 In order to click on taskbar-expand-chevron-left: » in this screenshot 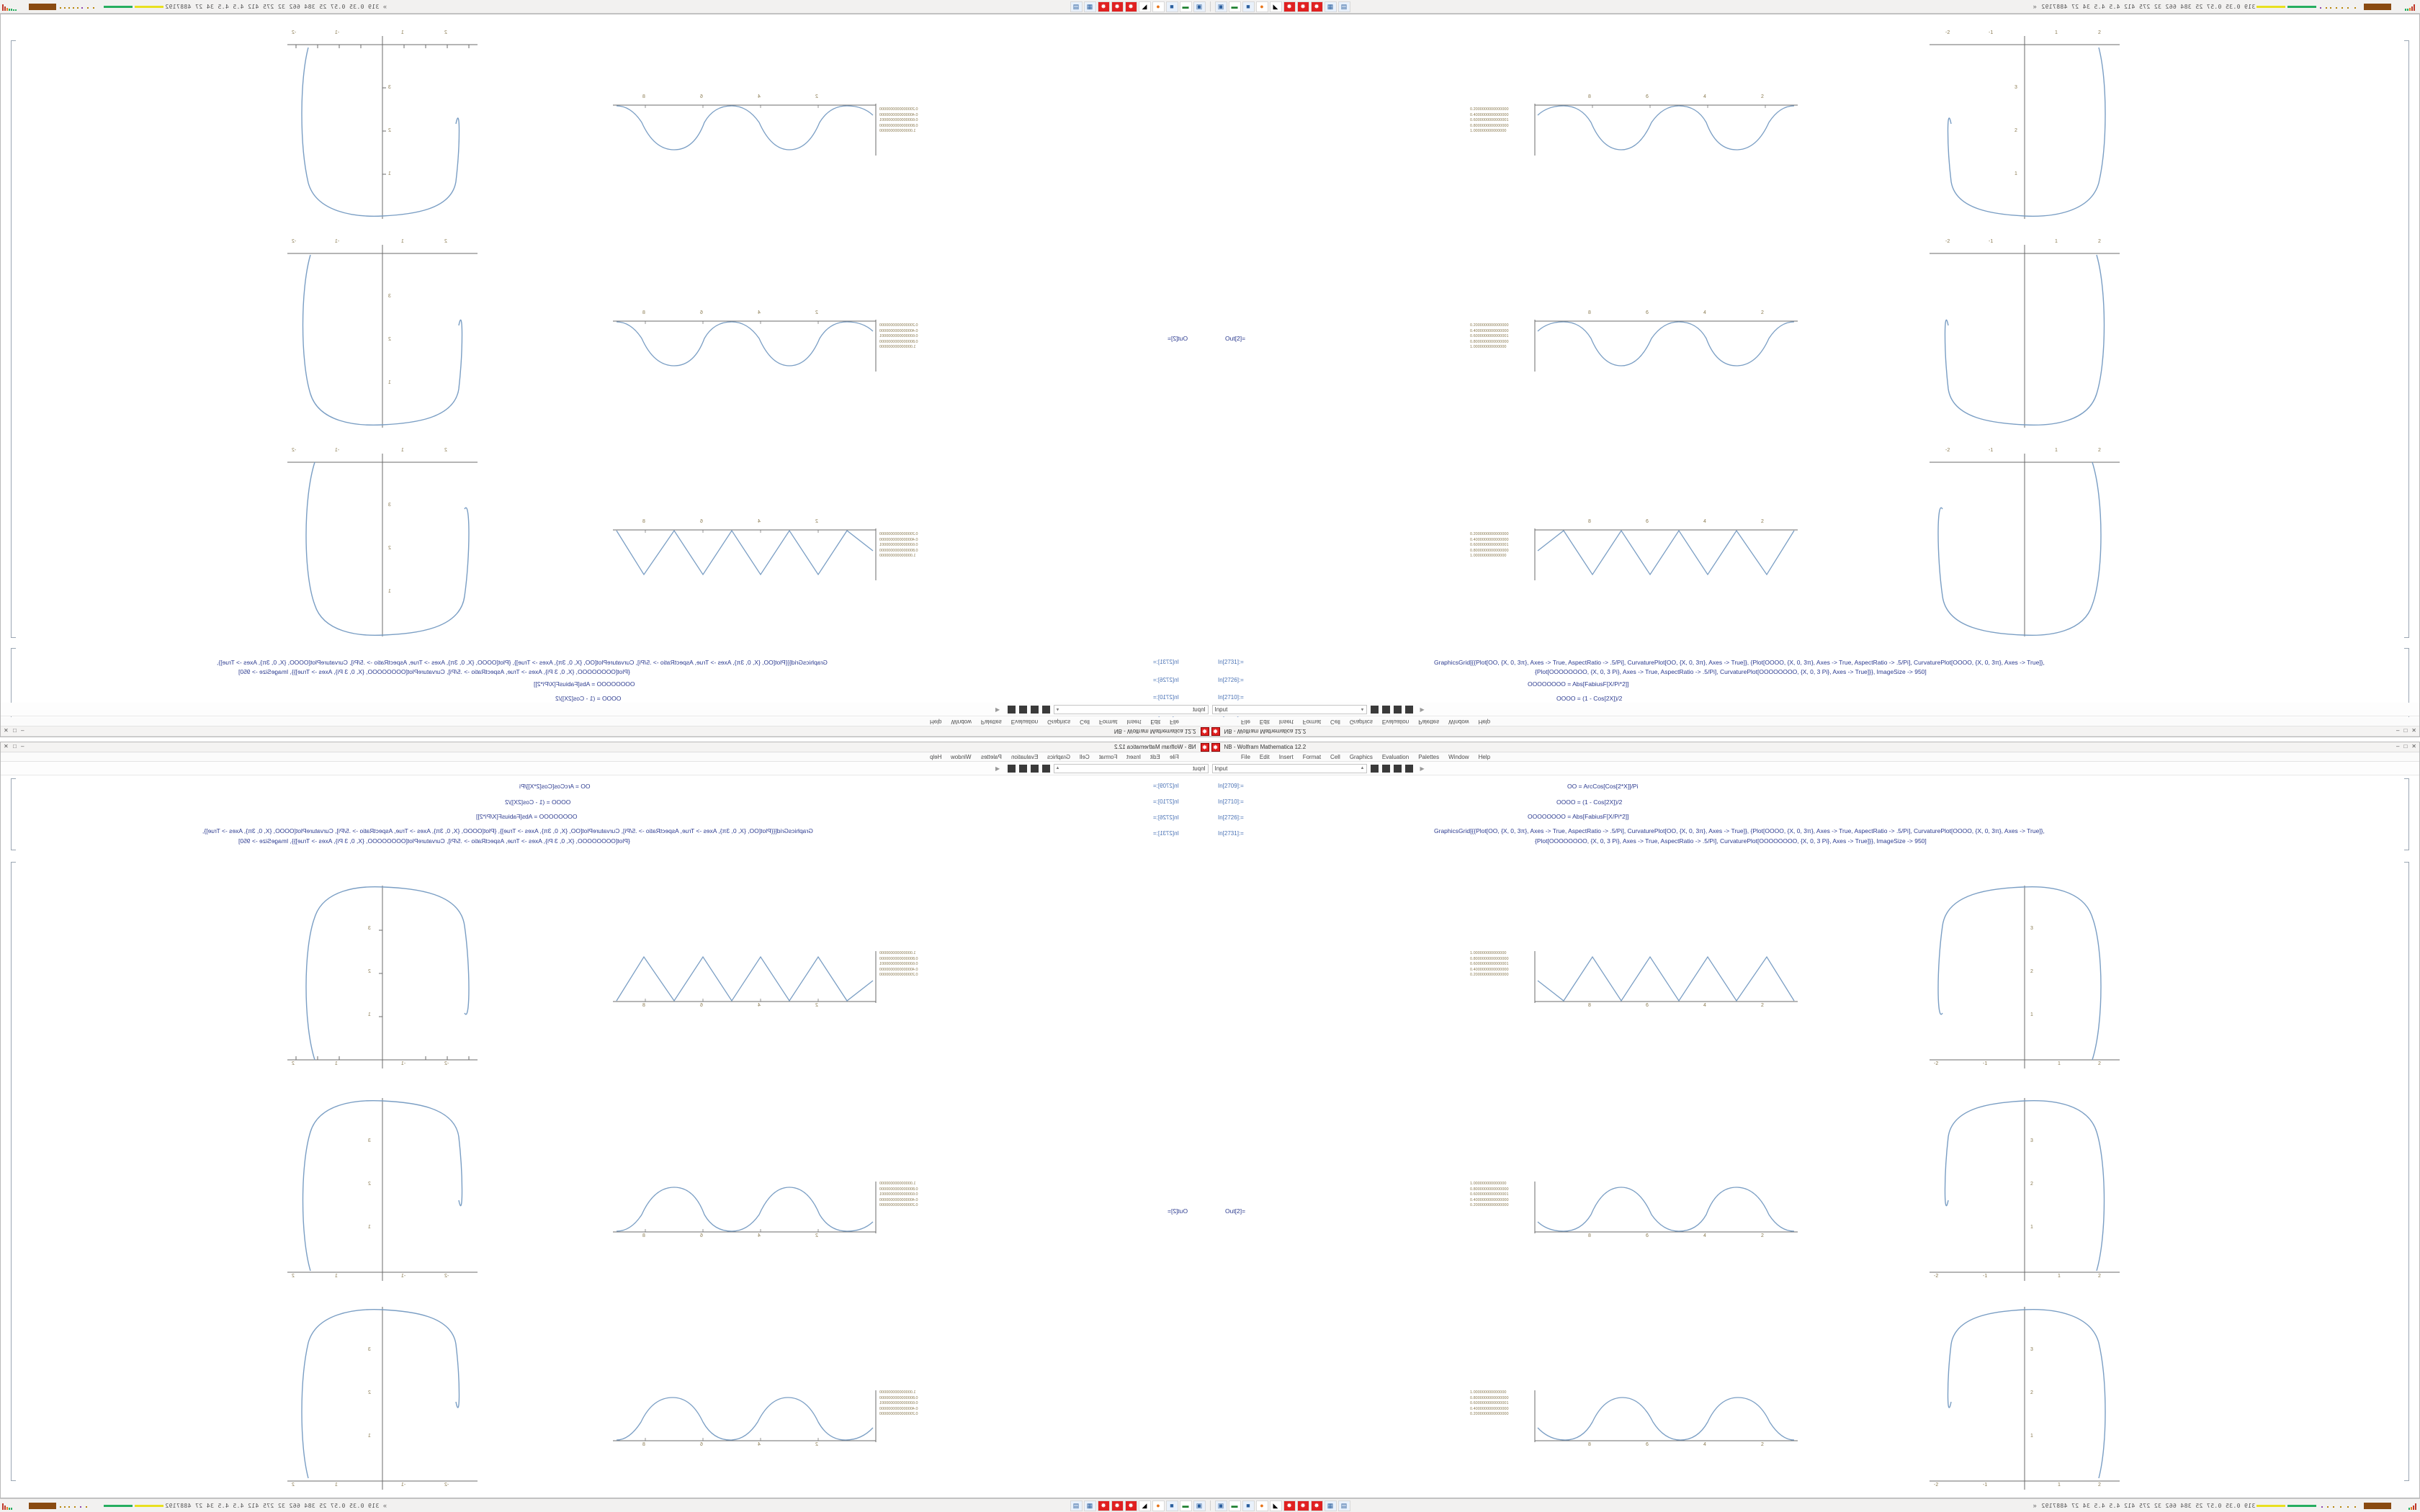, I will do `click(385, 6)`.